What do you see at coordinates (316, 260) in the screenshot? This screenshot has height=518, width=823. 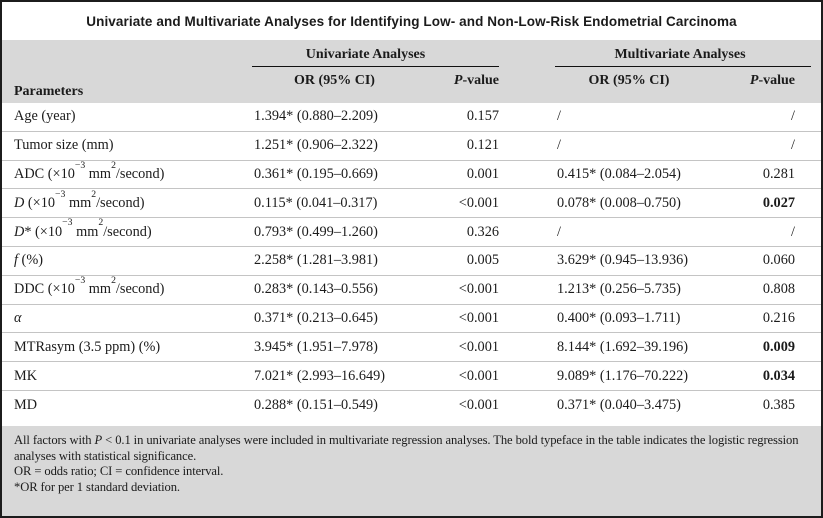 I see `uni-or-cell: 2.258* (1.281–3.981)` at bounding box center [316, 260].